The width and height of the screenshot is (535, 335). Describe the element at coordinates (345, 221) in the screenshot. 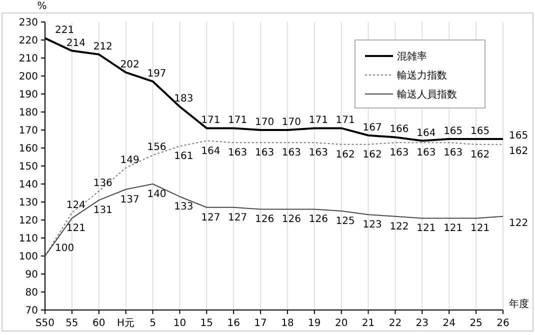

I see `data-label: 125` at that location.